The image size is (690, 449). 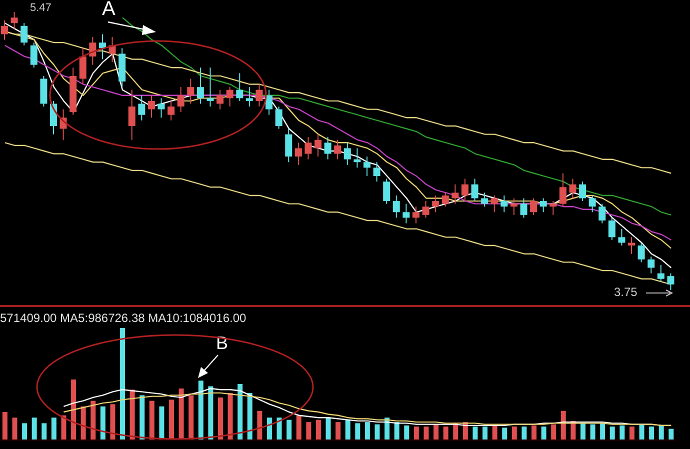 What do you see at coordinates (626, 292) in the screenshot?
I see `annotation: 3.75` at bounding box center [626, 292].